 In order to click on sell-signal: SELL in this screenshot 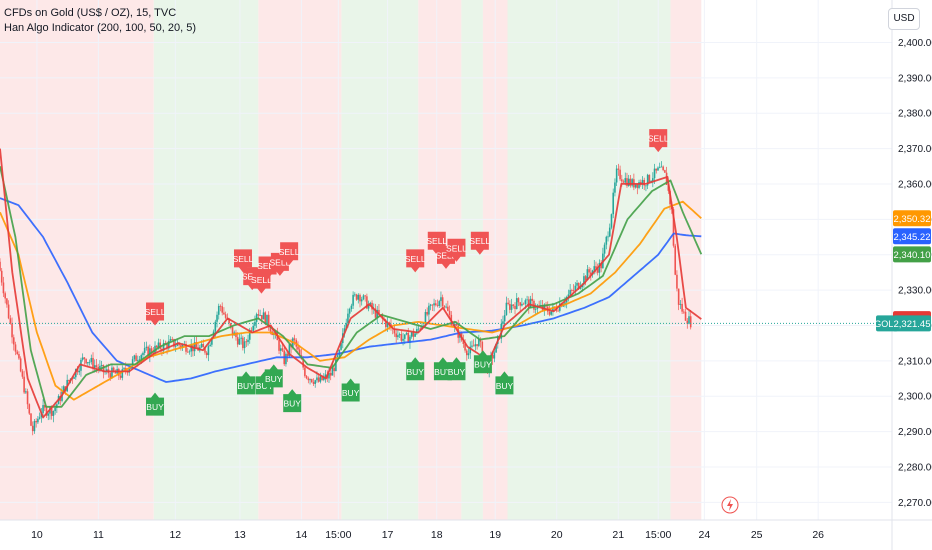, I will do `click(480, 243)`.